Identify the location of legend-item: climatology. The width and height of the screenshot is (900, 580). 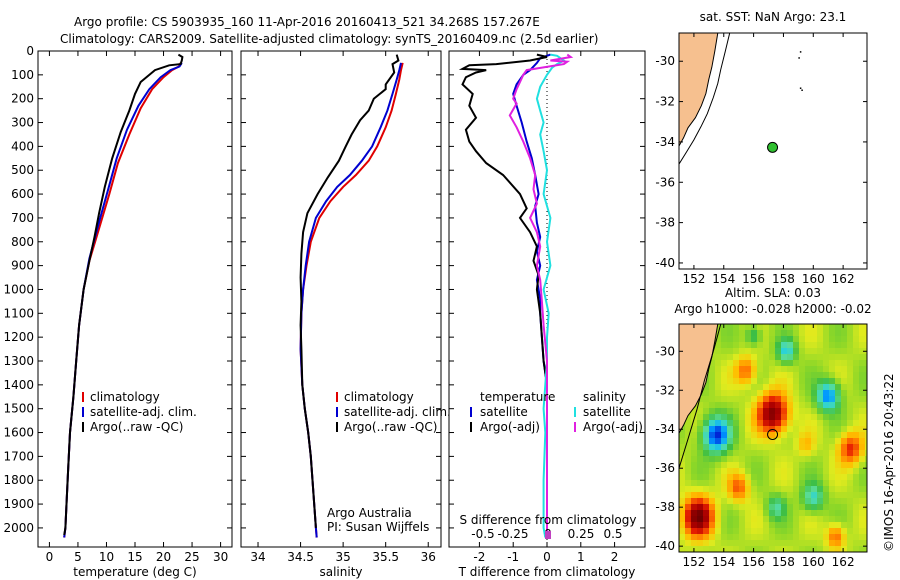
(379, 397).